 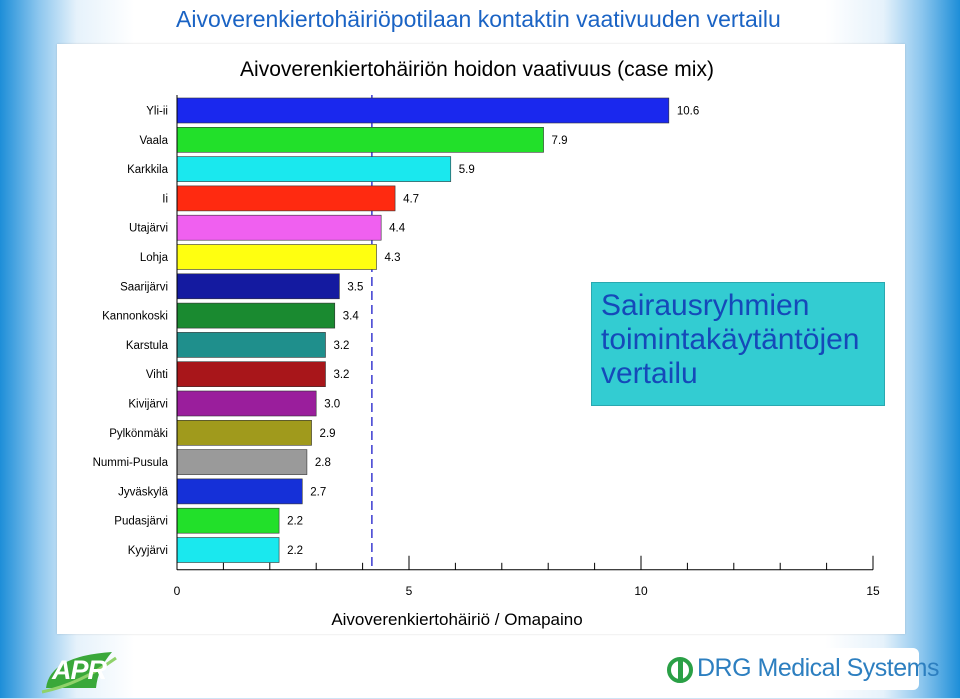 What do you see at coordinates (148, 405) in the screenshot?
I see `category-label: Kivijärvi` at bounding box center [148, 405].